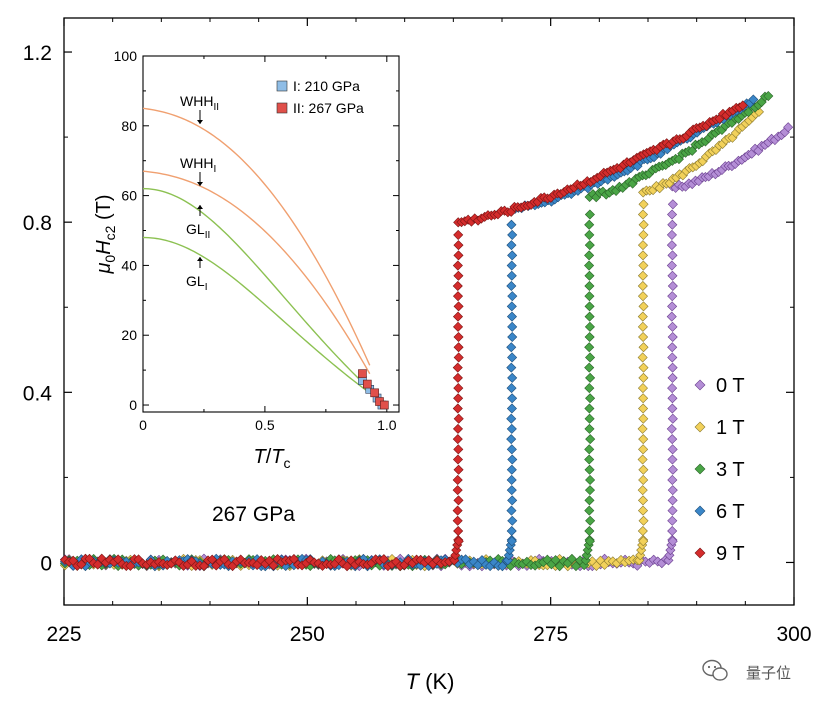 The height and width of the screenshot is (706, 832). What do you see at coordinates (326, 86) in the screenshot?
I see `inset-legend-label: I: 210 GPa` at bounding box center [326, 86].